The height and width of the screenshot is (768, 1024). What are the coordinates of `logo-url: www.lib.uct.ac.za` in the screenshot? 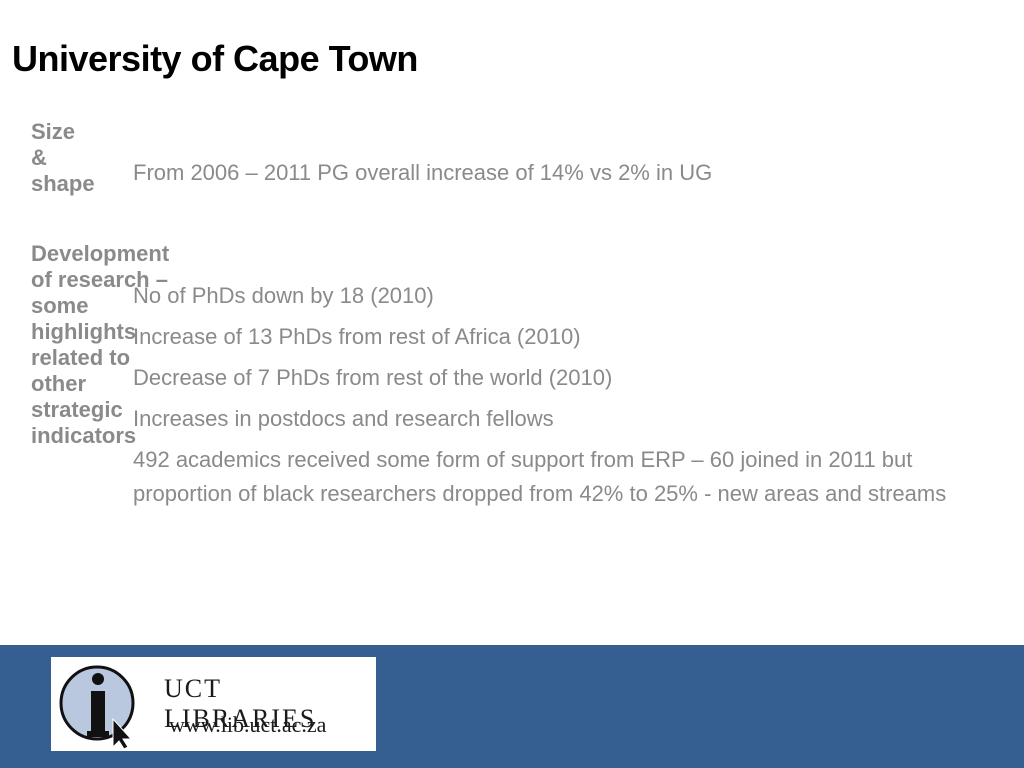 It's located at (248, 724).